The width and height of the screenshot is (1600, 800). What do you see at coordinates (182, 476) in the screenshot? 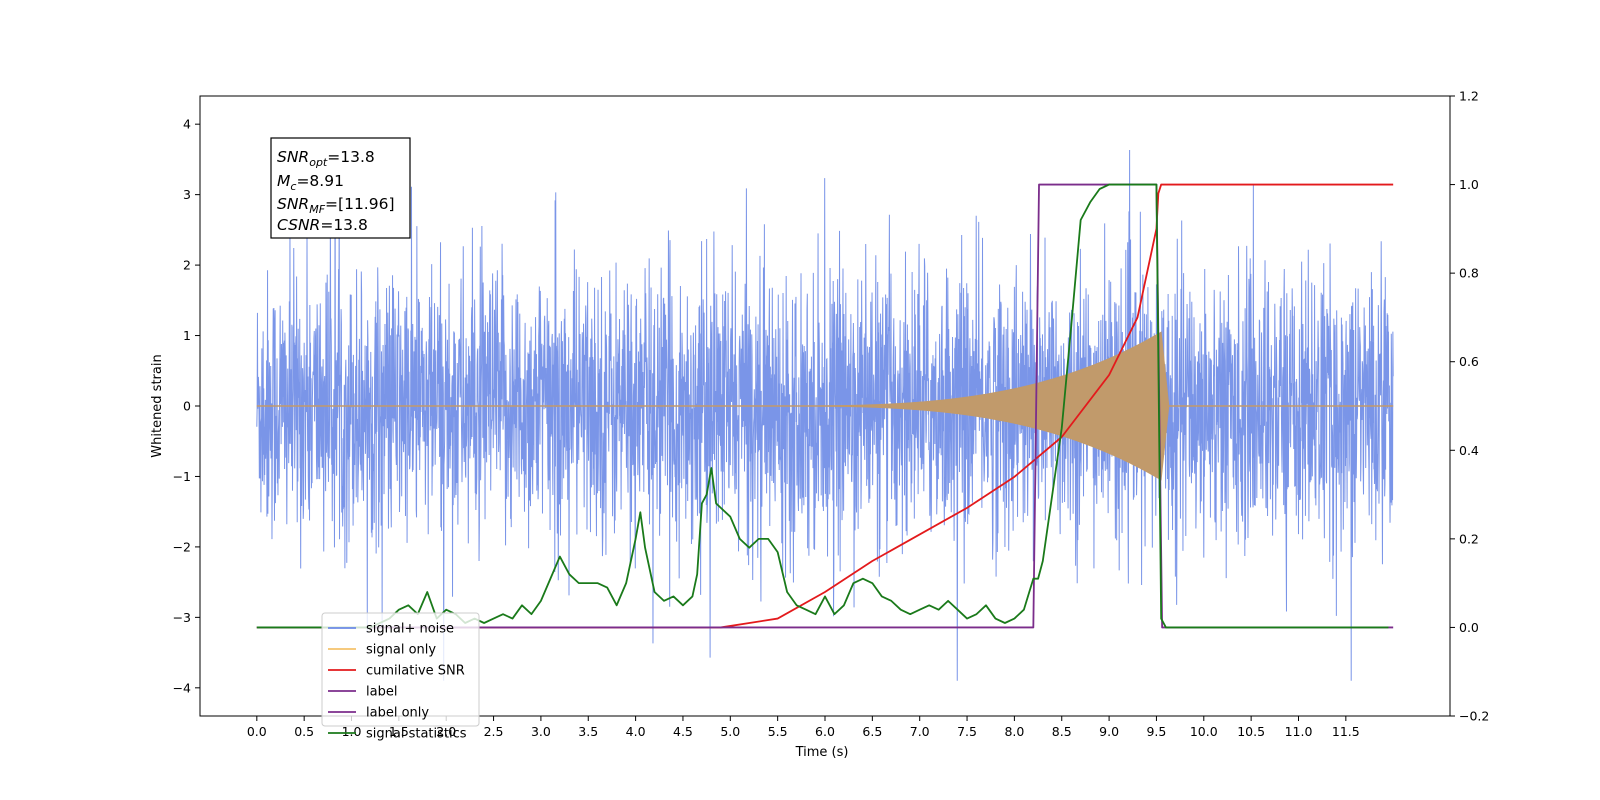
I see `y-tick-label: −1` at bounding box center [182, 476].